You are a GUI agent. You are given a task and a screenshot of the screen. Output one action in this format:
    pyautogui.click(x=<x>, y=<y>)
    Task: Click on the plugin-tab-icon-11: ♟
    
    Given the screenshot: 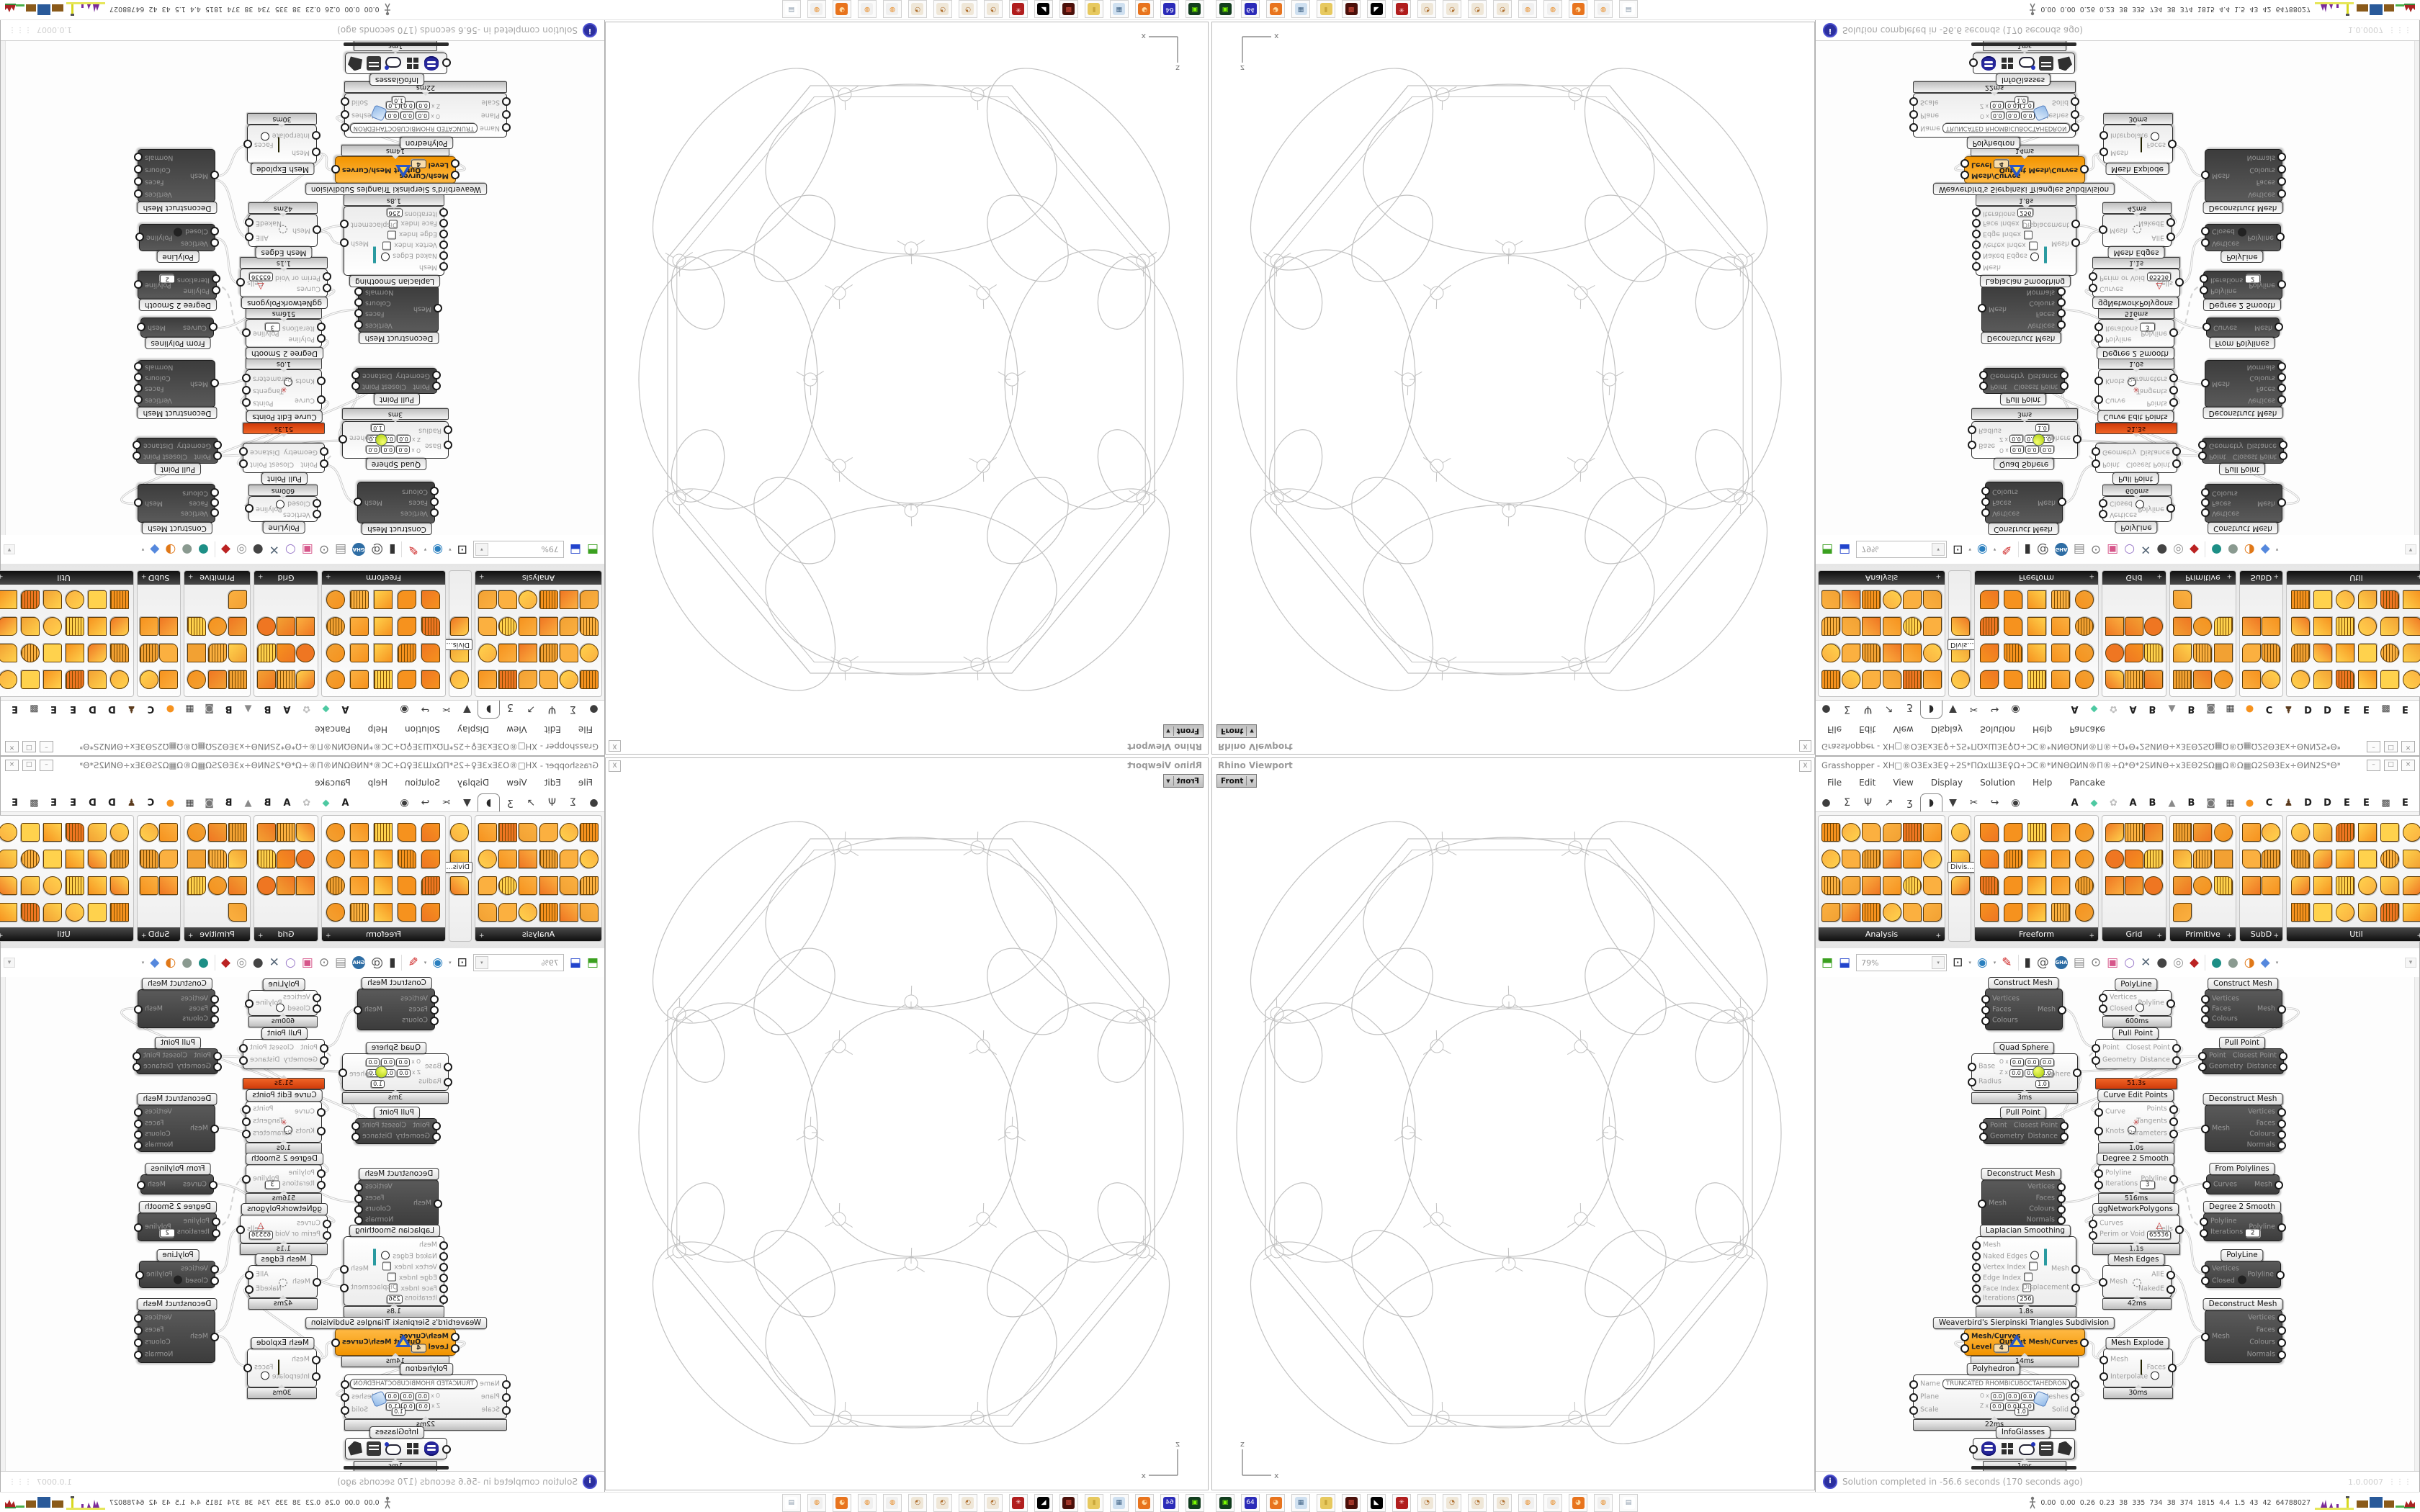 What is the action you would take?
    pyautogui.click(x=131, y=708)
    